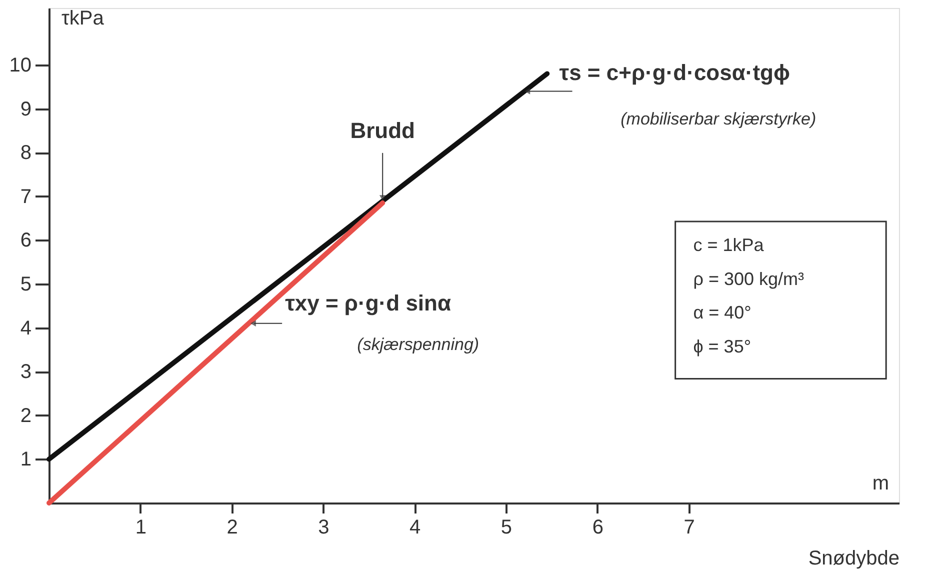 This screenshot has width=928, height=576. Describe the element at coordinates (881, 483) in the screenshot. I see `annotation: m` at that location.